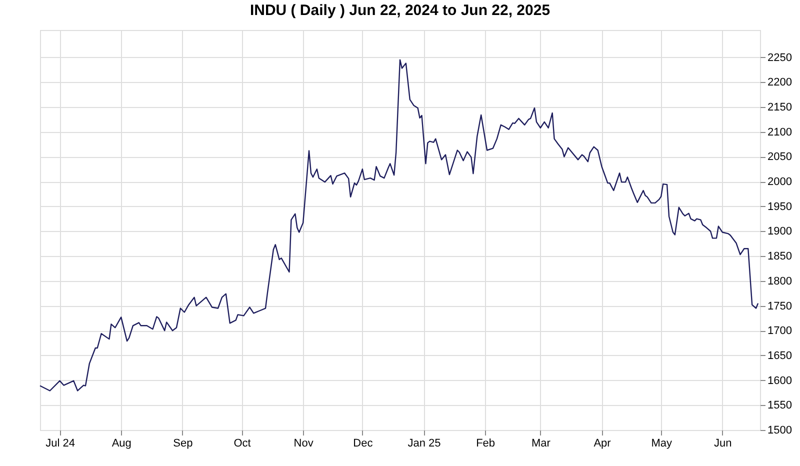 The height and width of the screenshot is (466, 800). I want to click on y-tick-label: 2250, so click(780, 58).